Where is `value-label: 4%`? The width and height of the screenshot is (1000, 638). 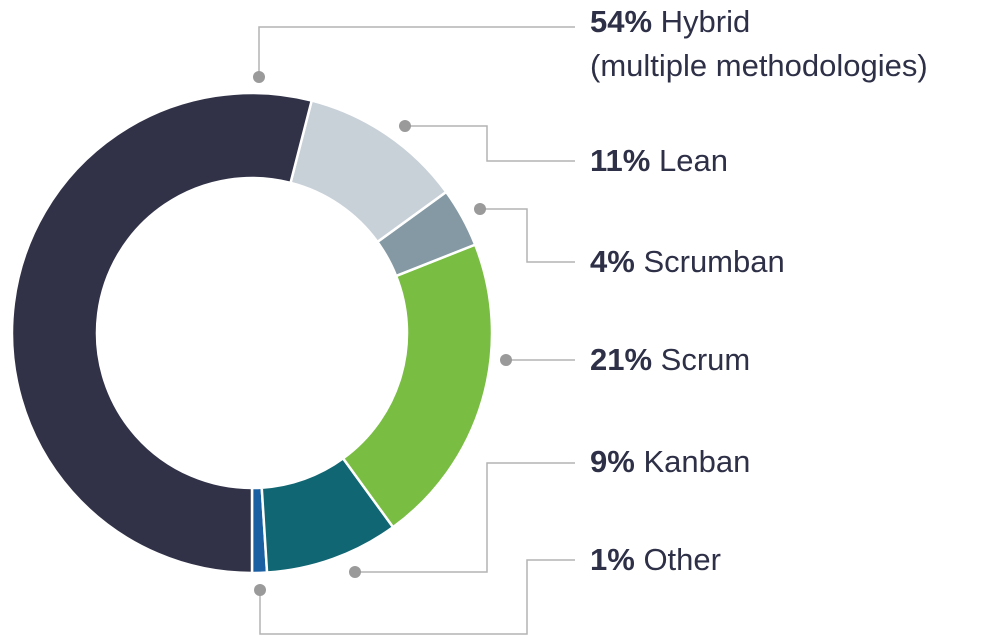
value-label: 4% is located at coordinates (612, 261).